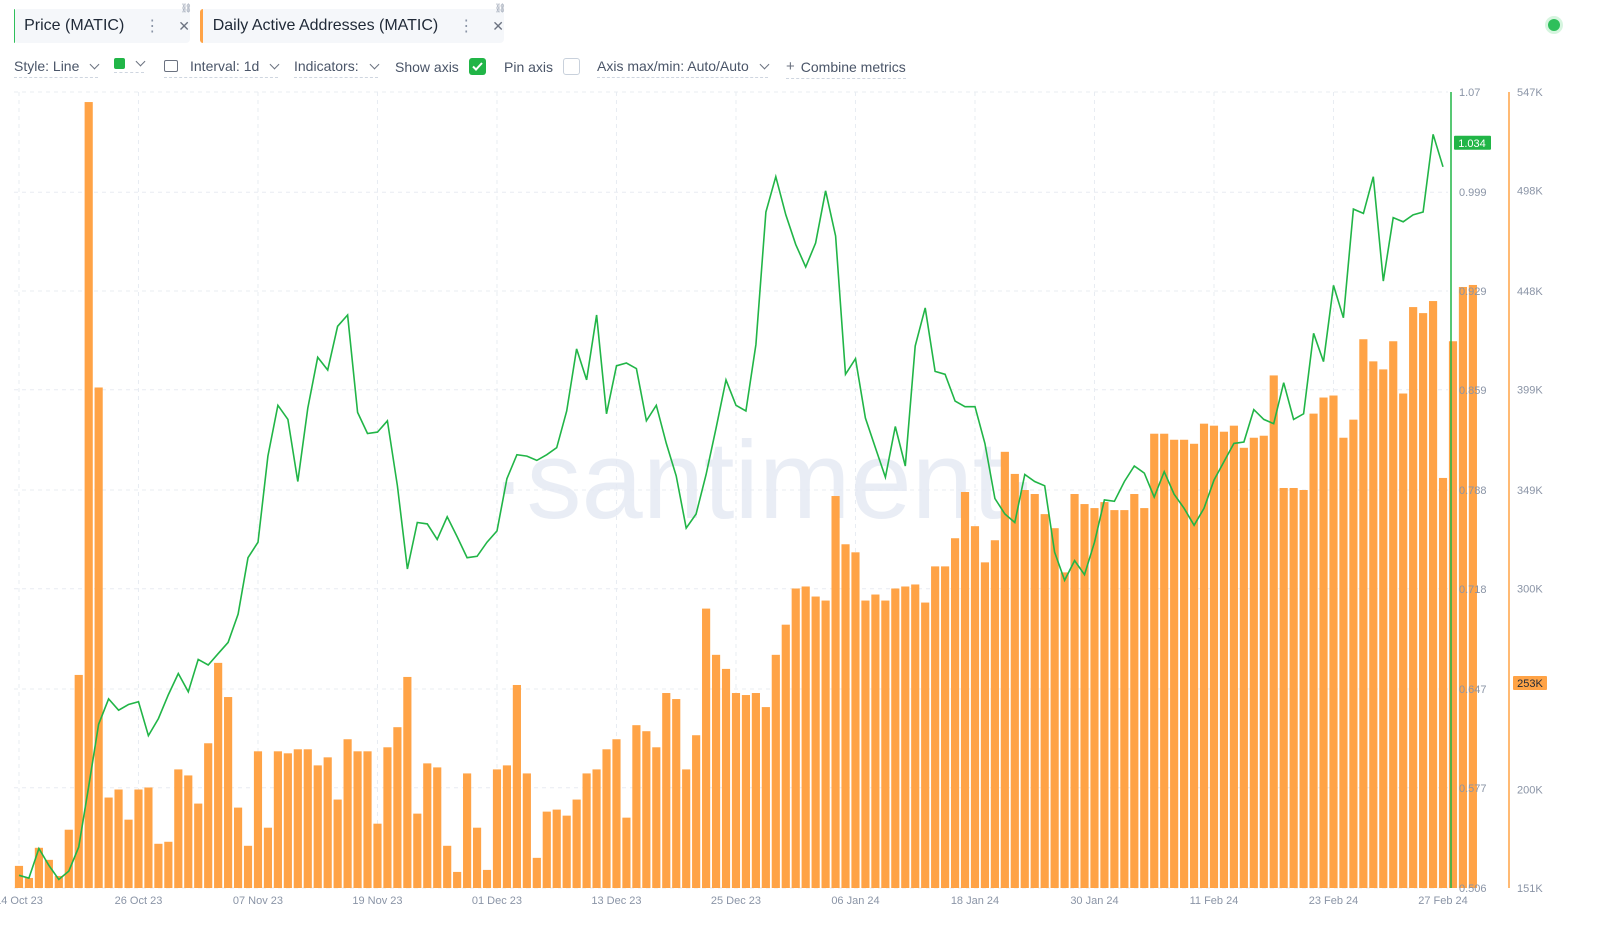 This screenshot has width=1600, height=936. Describe the element at coordinates (353, 23) in the screenshot. I see `tab-daily-active-addresses: Daily Active Addresses (MATIC) ⋮ ✕ ⛓` at that location.